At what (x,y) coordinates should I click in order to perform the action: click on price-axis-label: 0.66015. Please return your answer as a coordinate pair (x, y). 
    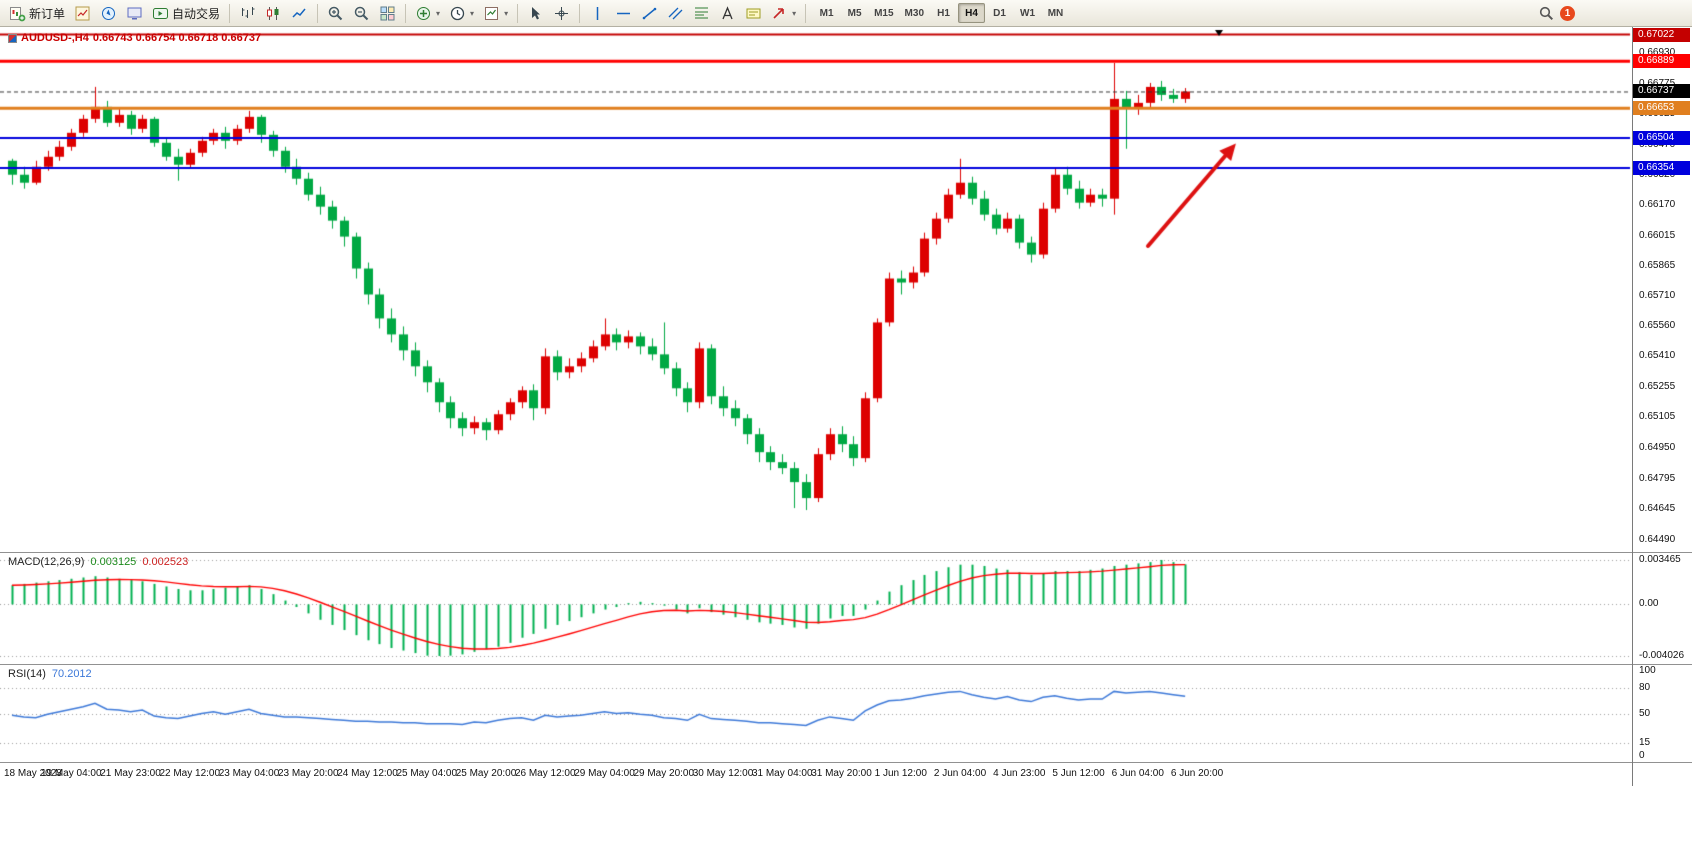
    Looking at the image, I should click on (1657, 235).